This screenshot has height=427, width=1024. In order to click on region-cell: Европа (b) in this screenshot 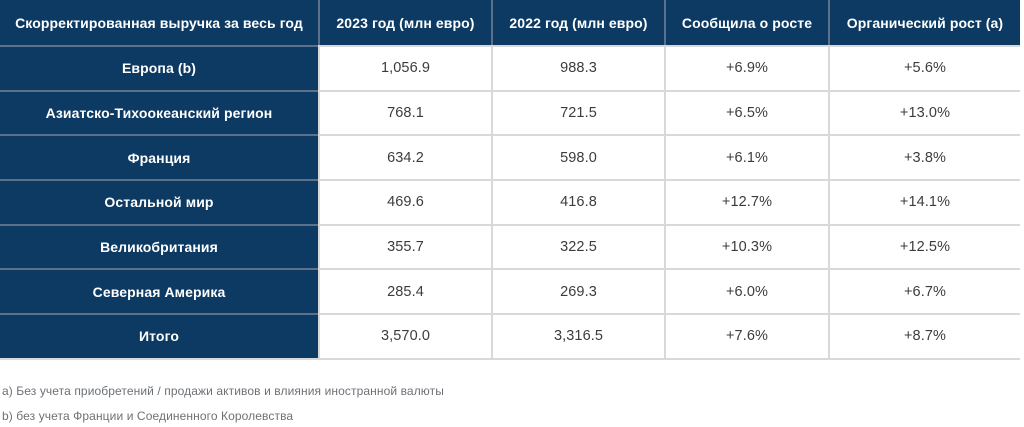, I will do `click(159, 67)`.